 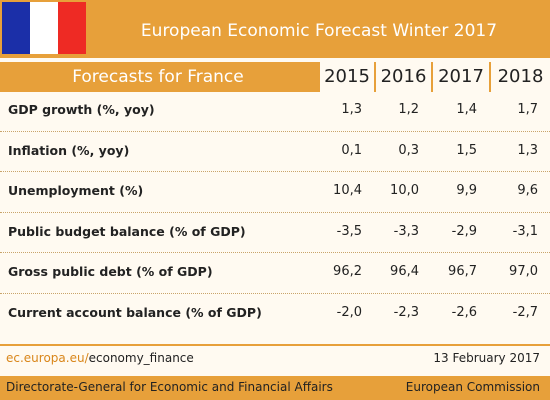 What do you see at coordinates (408, 109) in the screenshot?
I see `value-cell: 1,2` at bounding box center [408, 109].